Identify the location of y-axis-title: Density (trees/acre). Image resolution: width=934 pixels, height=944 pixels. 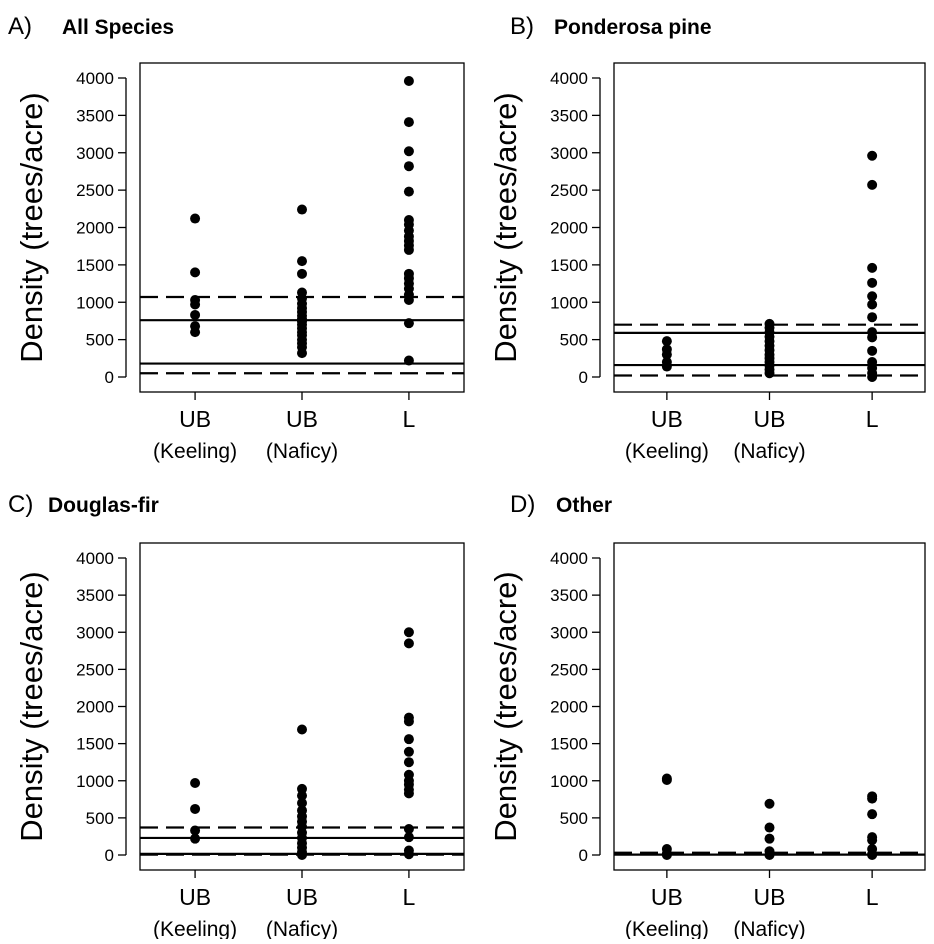
(31, 227).